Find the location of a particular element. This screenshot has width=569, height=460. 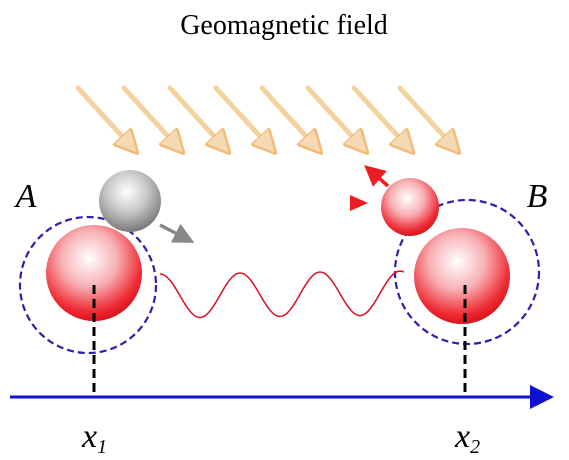

beam-head is located at coordinates (359, 203).